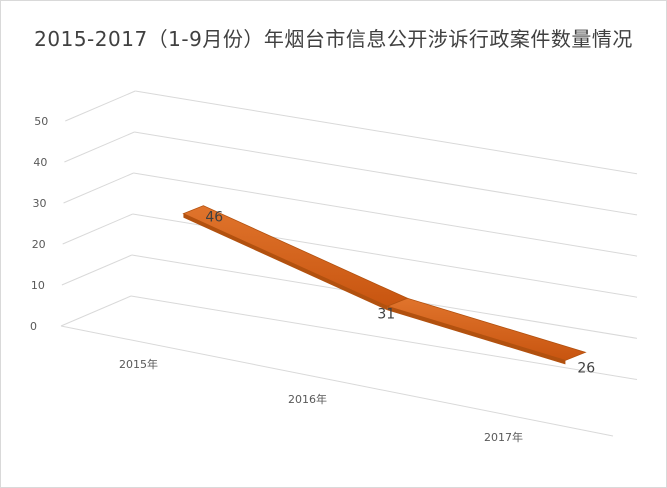  I want to click on y-tick-label: 50, so click(41, 121).